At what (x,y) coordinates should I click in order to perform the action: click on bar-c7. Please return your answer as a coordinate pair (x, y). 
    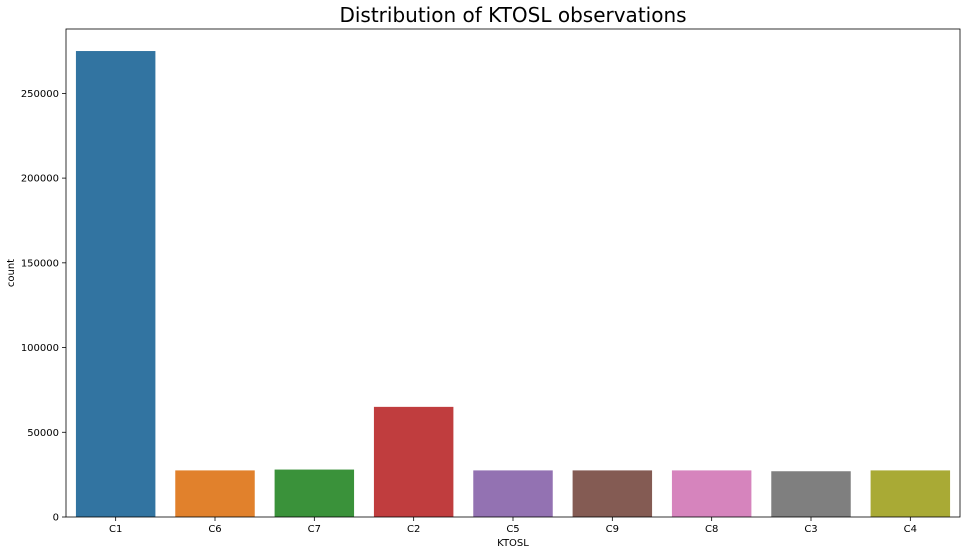
    Looking at the image, I should click on (314, 493).